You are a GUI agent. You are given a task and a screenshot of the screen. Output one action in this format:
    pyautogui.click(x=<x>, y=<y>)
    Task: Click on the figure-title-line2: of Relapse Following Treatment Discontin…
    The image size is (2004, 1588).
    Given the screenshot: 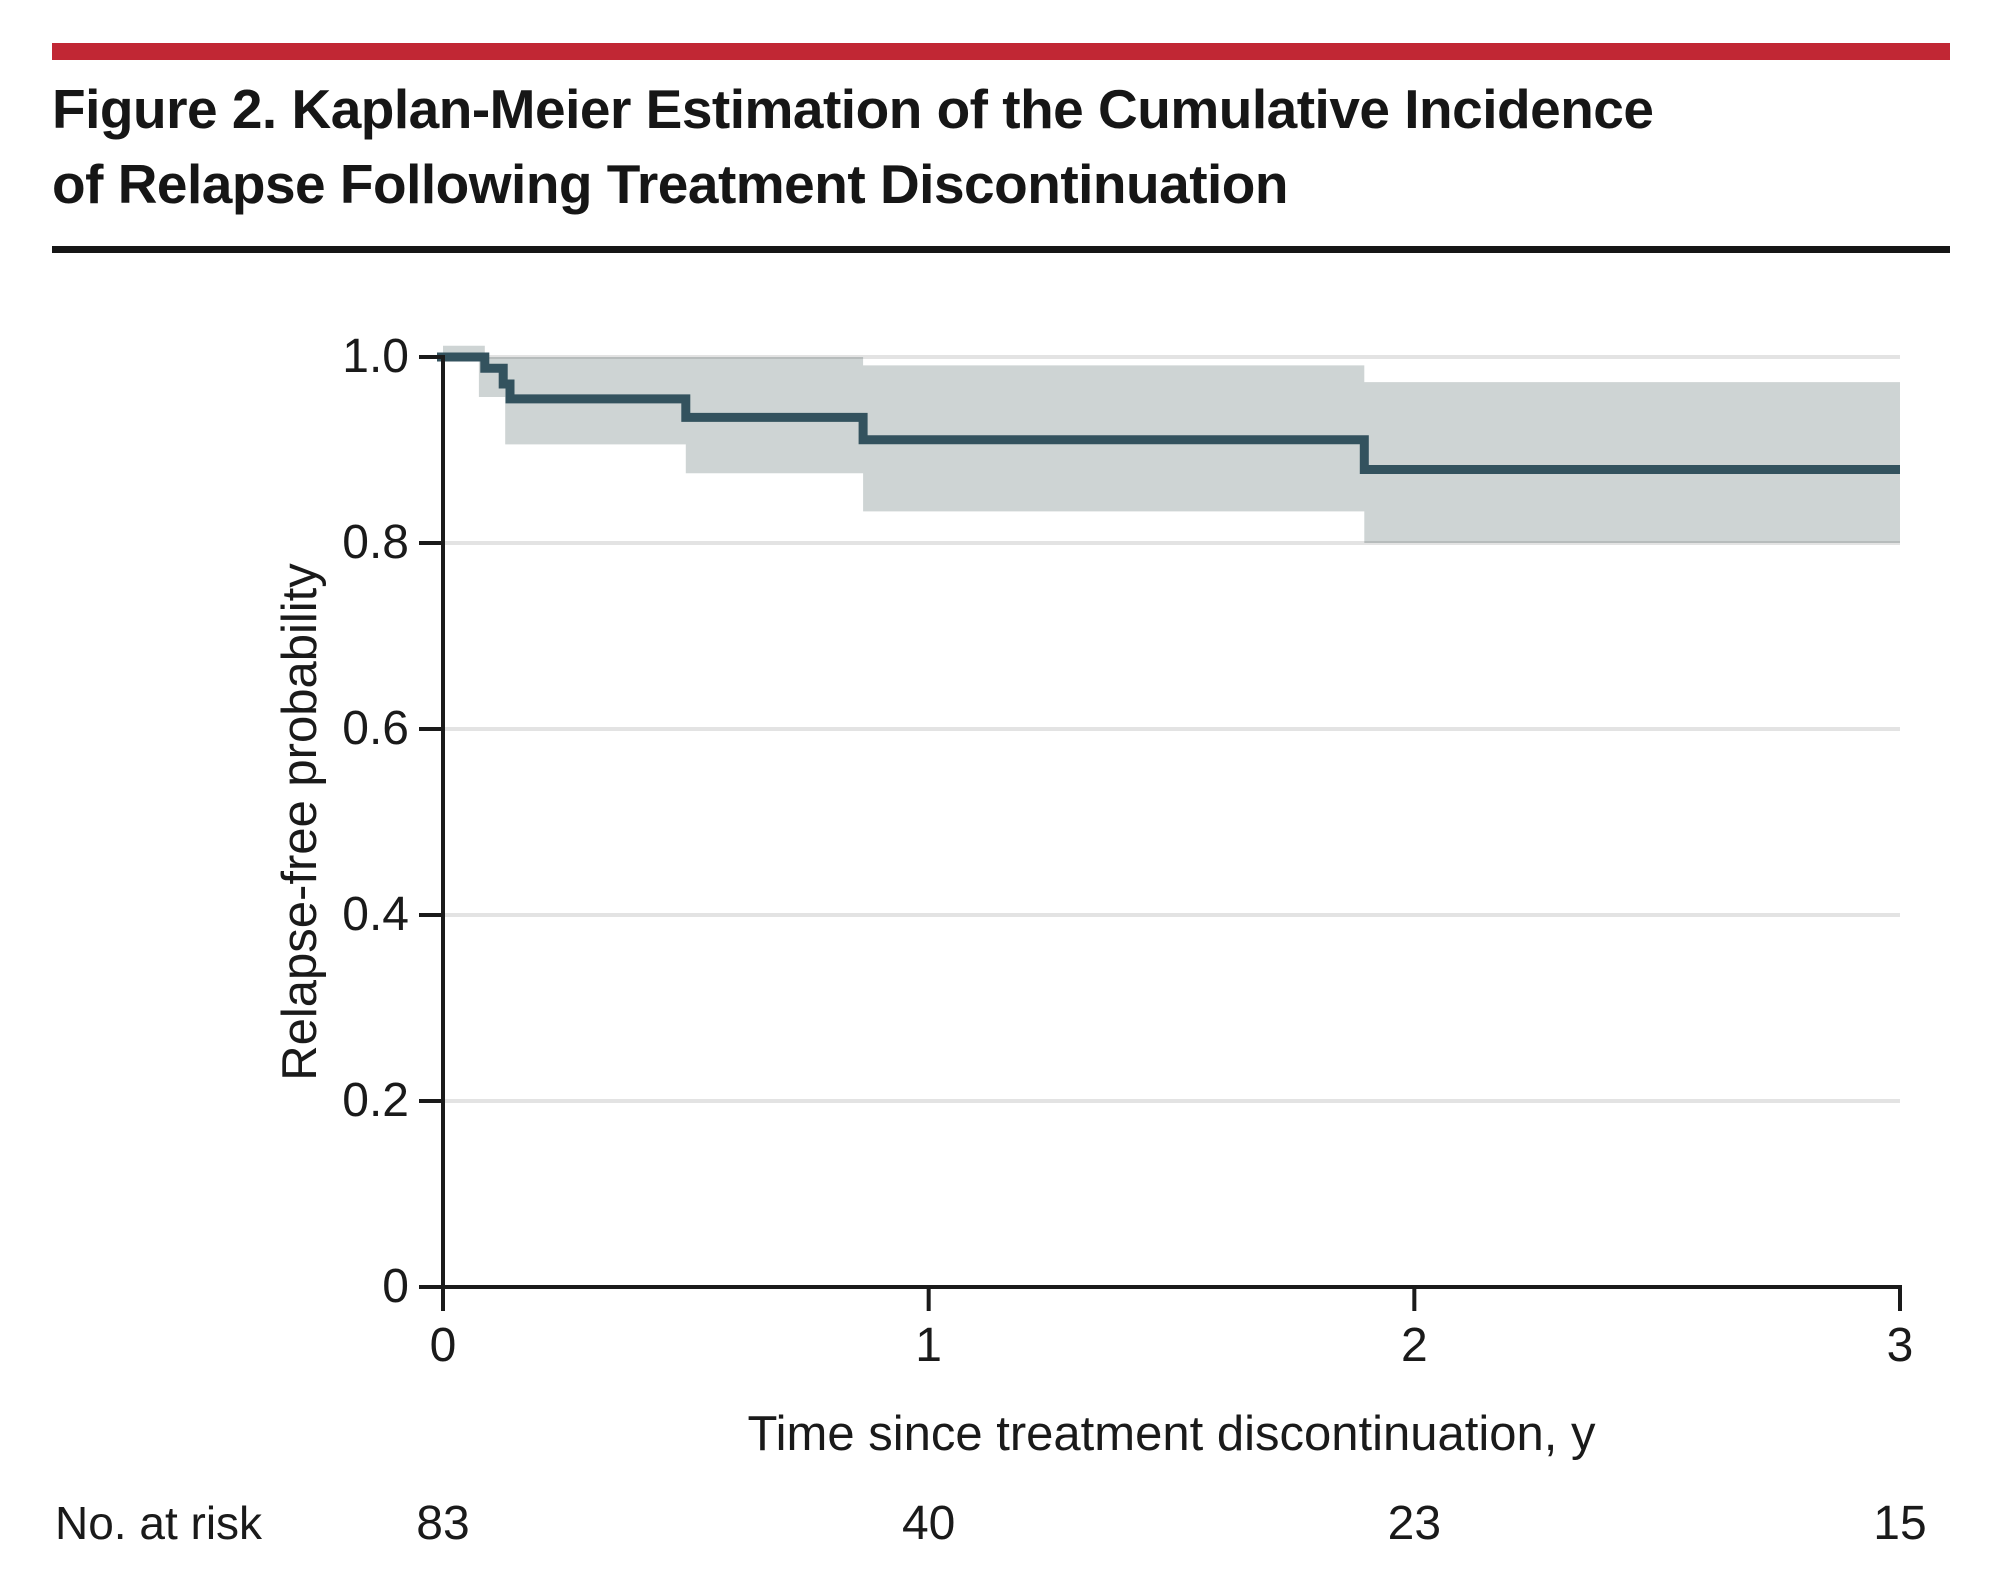 What is the action you would take?
    pyautogui.click(x=670, y=184)
    